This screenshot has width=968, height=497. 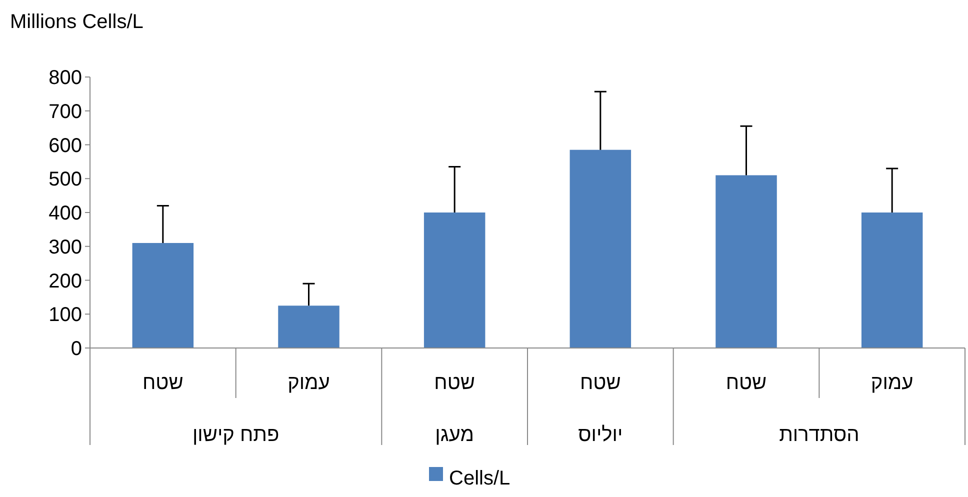 What do you see at coordinates (65, 78) in the screenshot?
I see `y-tick-label: 800` at bounding box center [65, 78].